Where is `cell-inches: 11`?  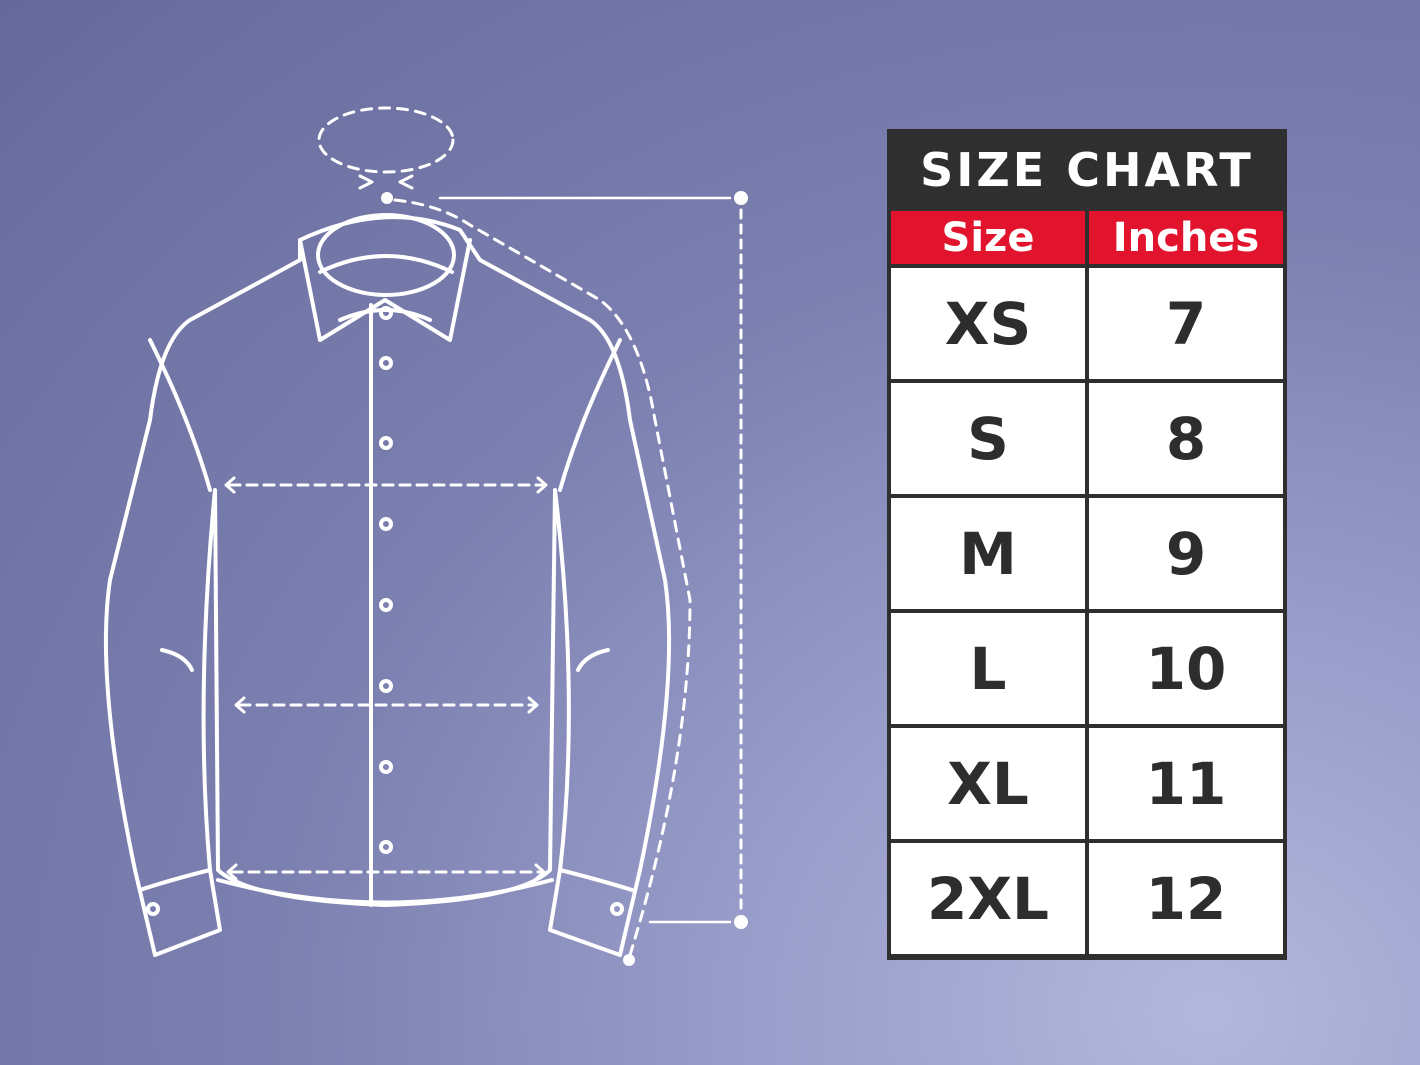
cell-inches: 11 is located at coordinates (1186, 783).